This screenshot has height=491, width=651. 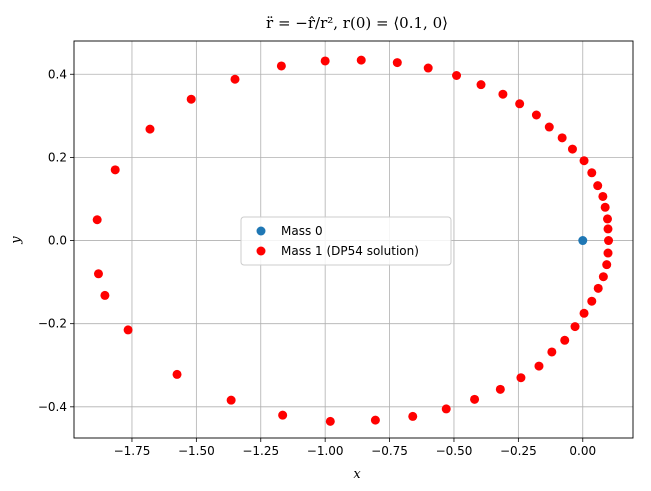 I want to click on legend-entry: Mass 0, so click(x=302, y=231).